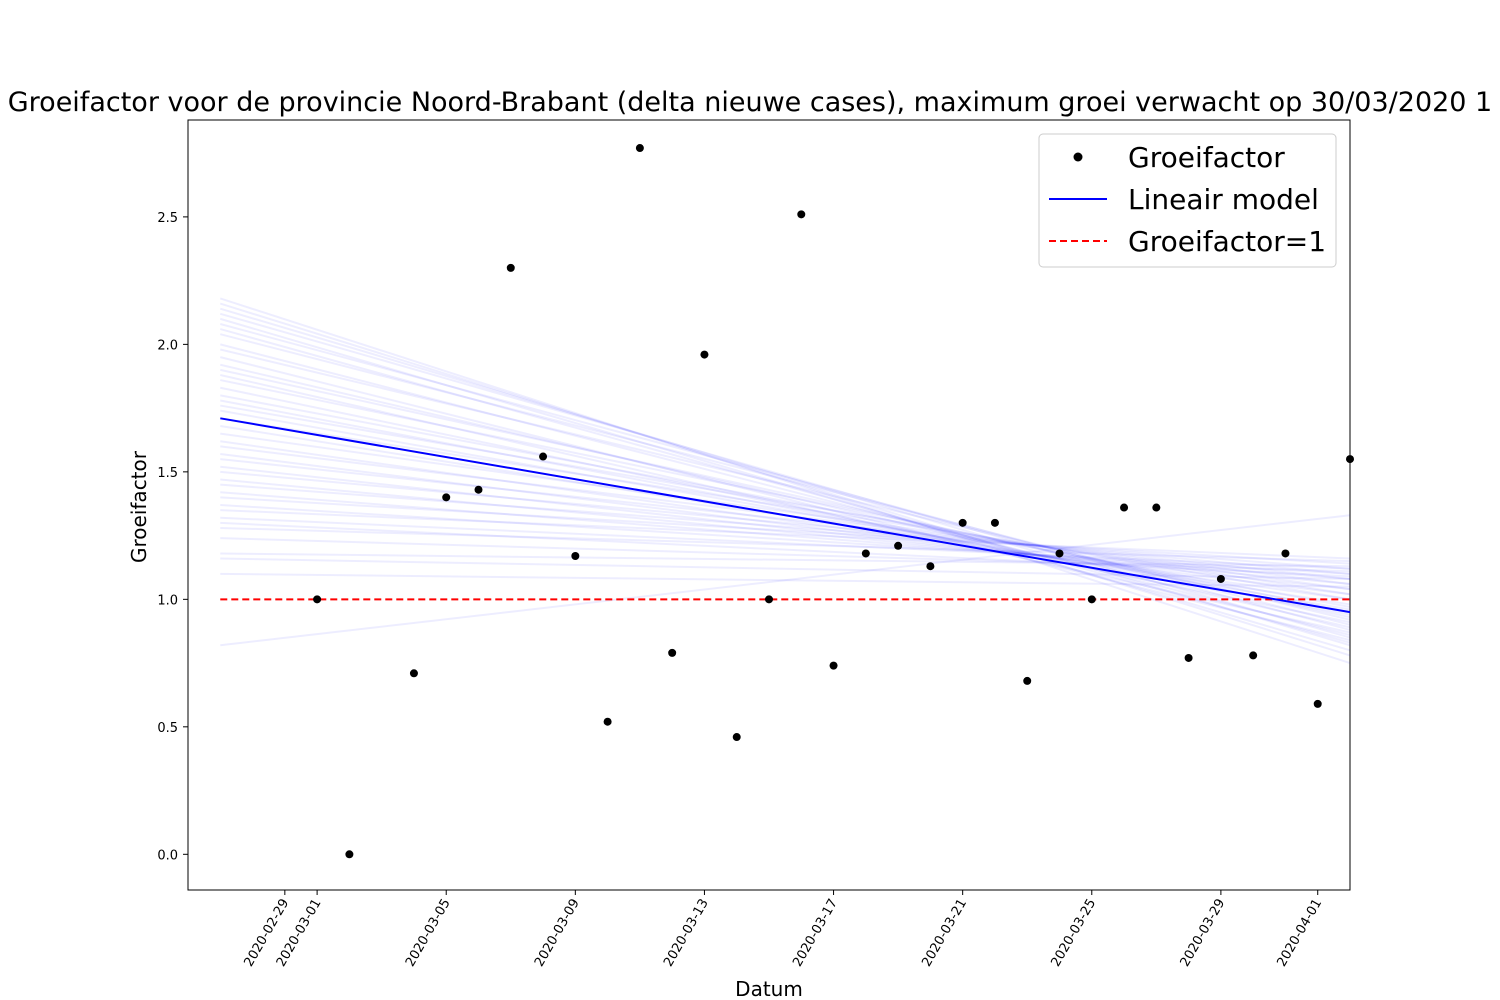  I want to click on x-tick-label-2: 2020-03-05, so click(428, 933).